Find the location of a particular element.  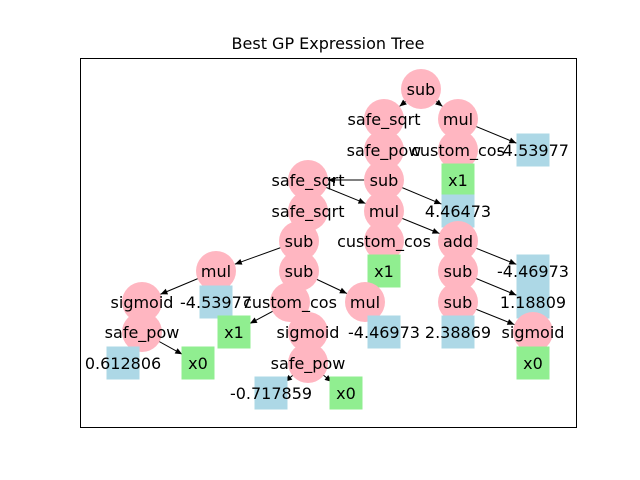

node-label: 2.38869 is located at coordinates (458, 332).